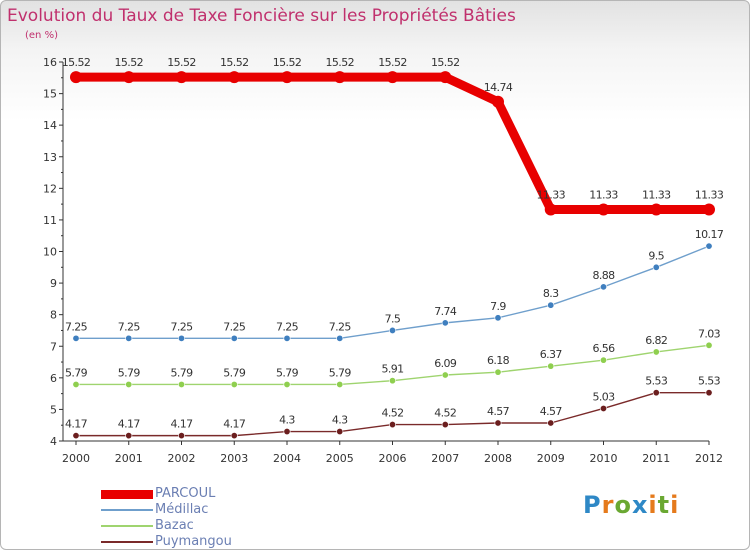 This screenshot has height=550, width=750. Describe the element at coordinates (656, 340) in the screenshot. I see `data-label-bazac: 6.82` at that location.